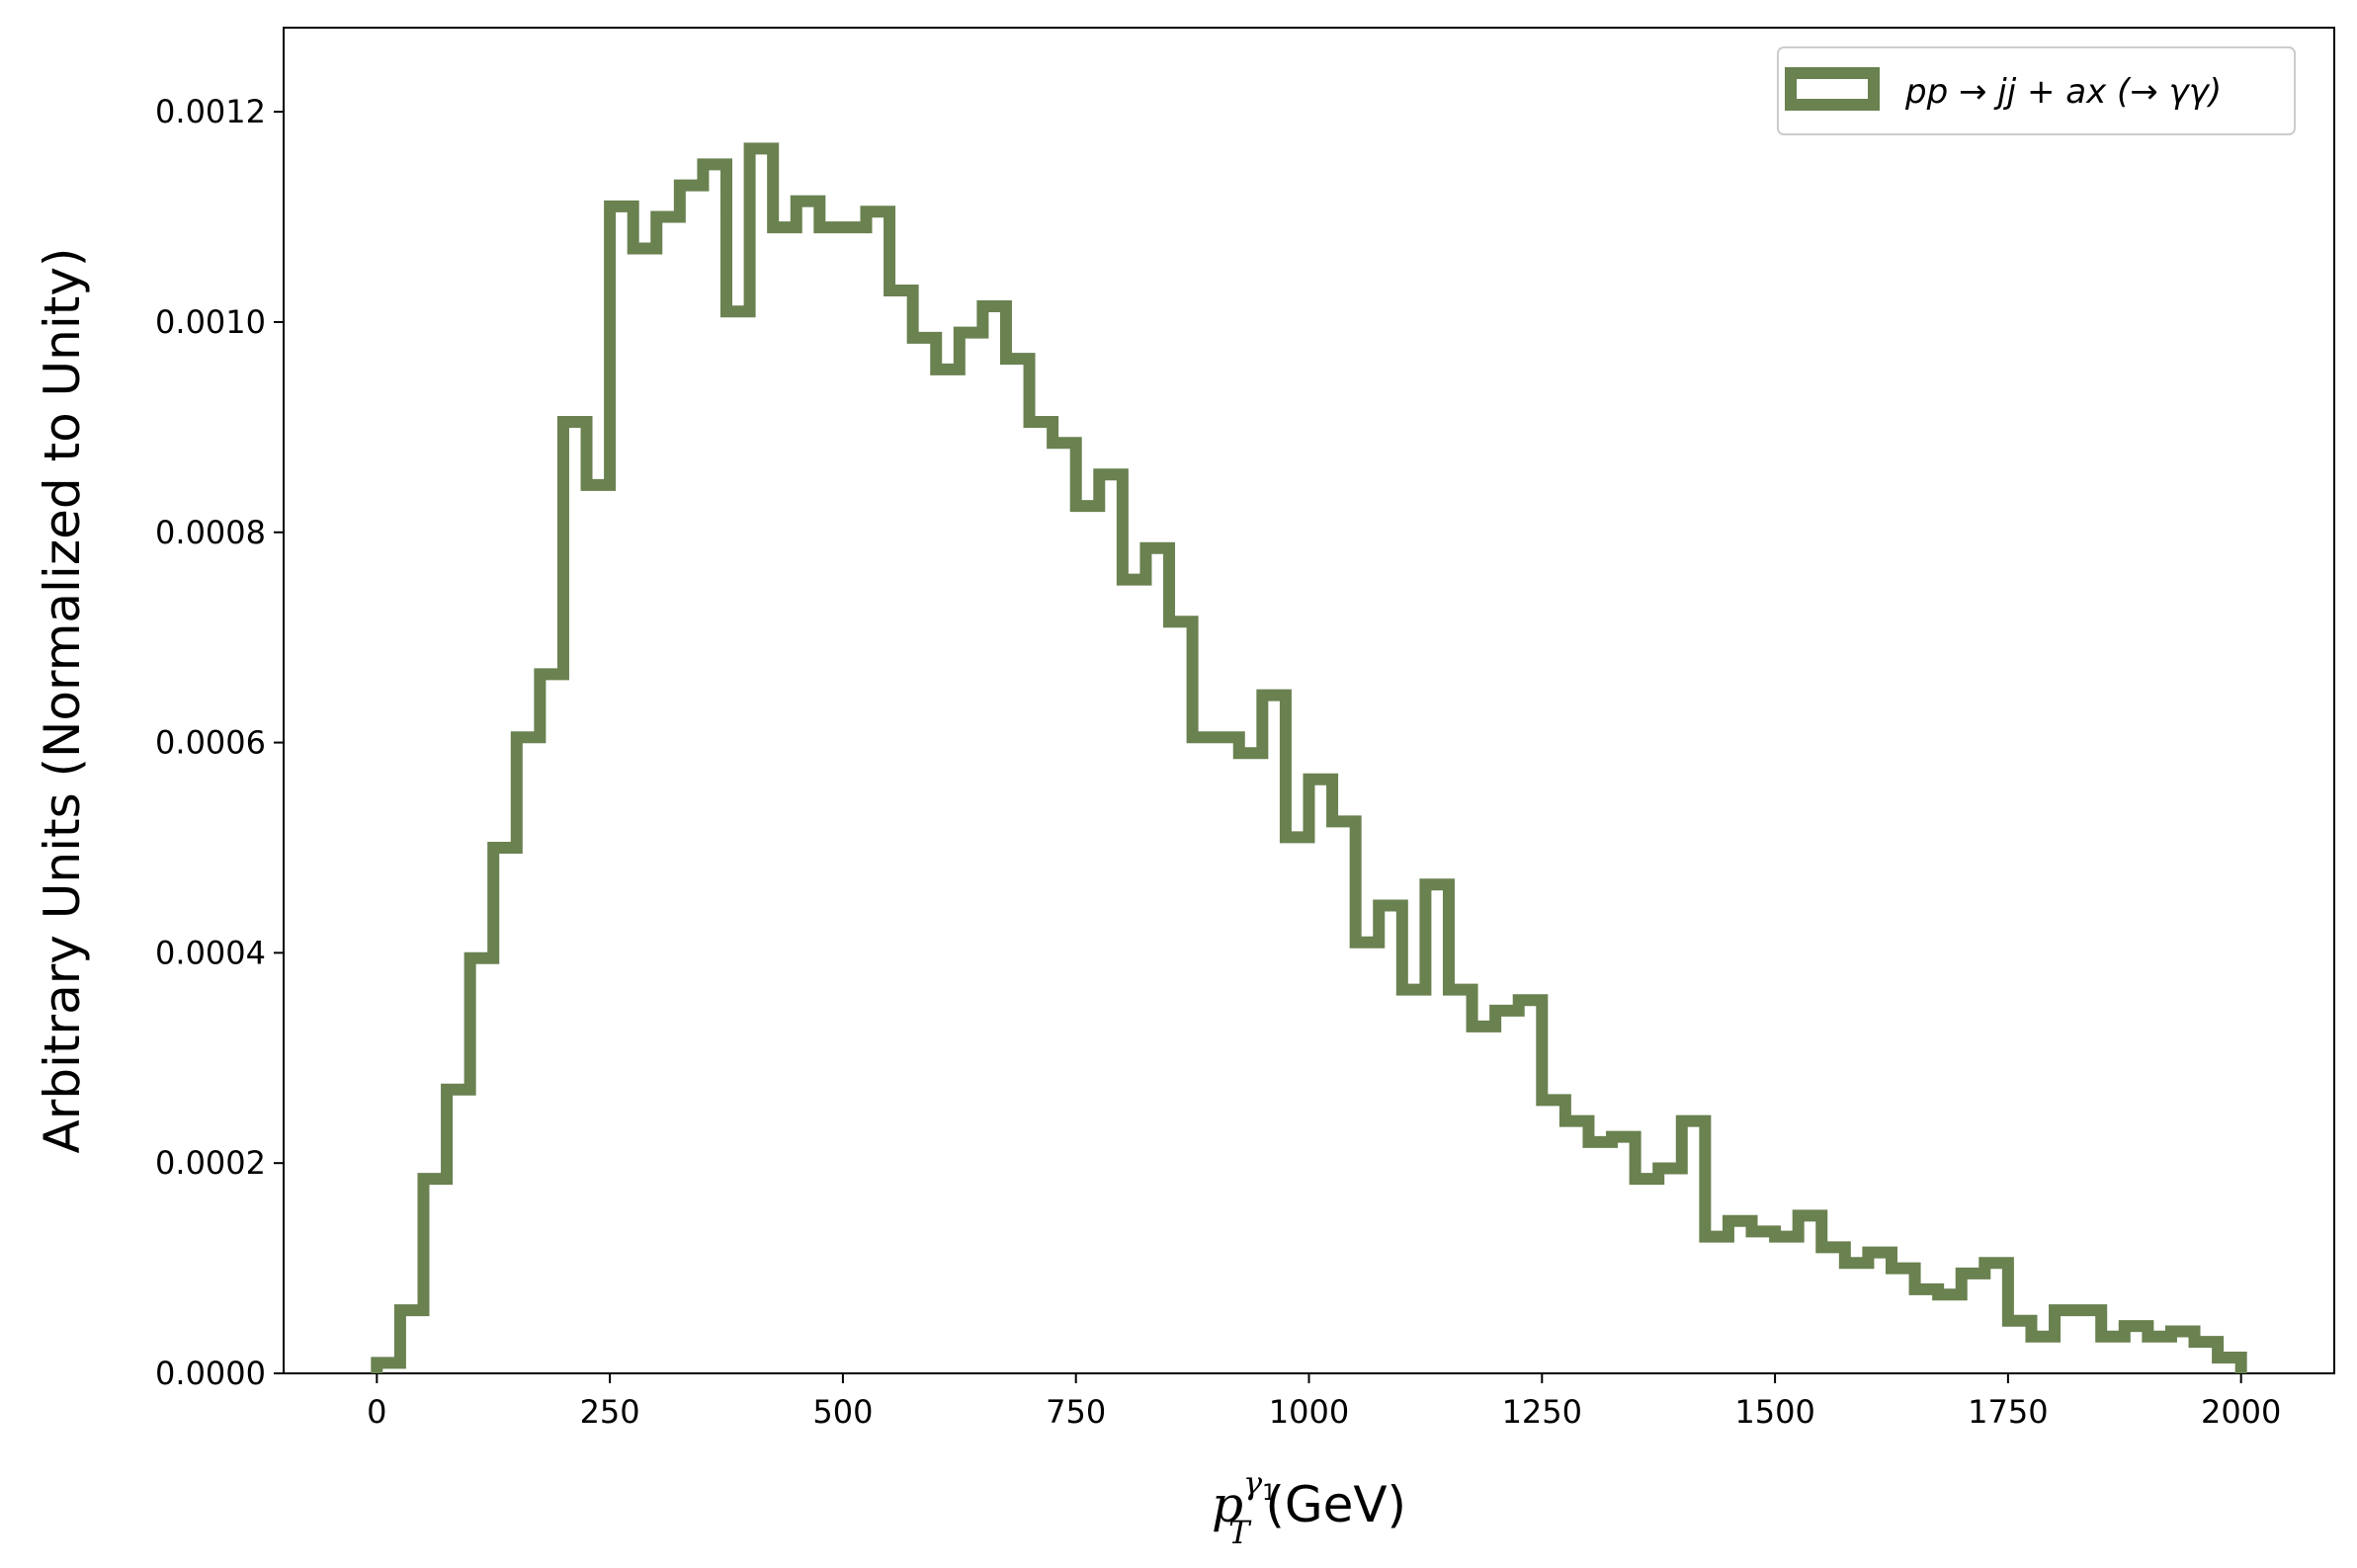 This screenshot has width=2357, height=1568. I want to click on y-tick-label: 0.0010, so click(211, 322).